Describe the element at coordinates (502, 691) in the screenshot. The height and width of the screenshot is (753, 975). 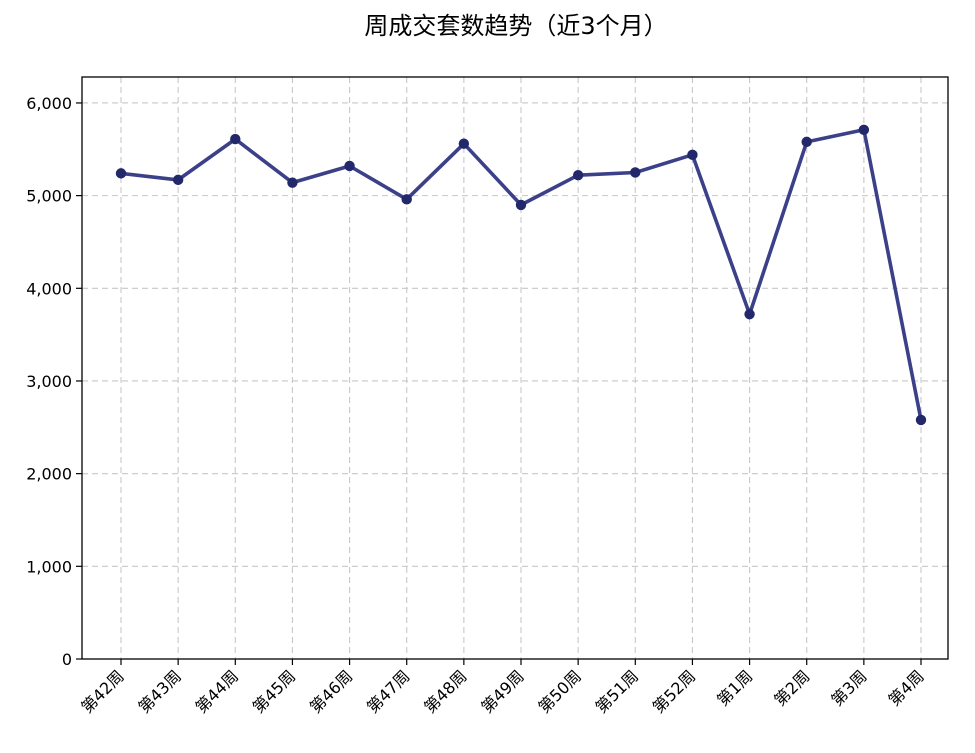
I see `x-tick-label: 第49周` at that location.